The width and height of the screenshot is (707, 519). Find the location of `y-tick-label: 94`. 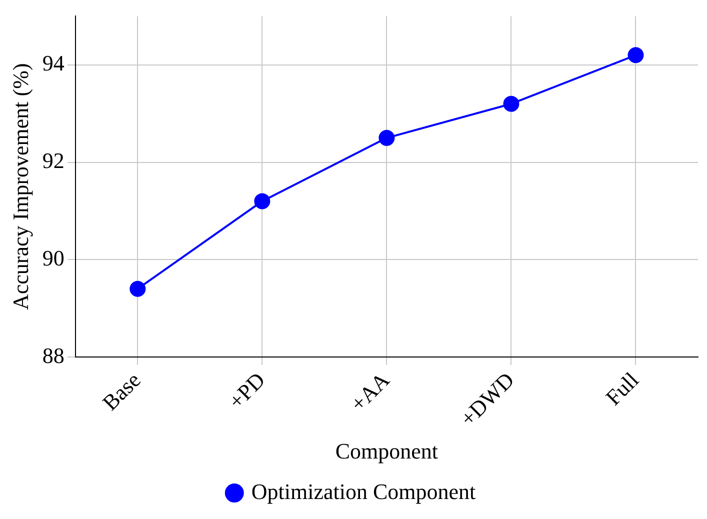

y-tick-label: 94 is located at coordinates (53, 63).